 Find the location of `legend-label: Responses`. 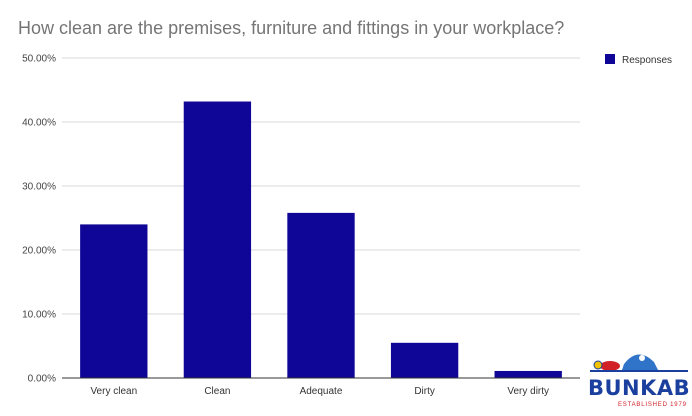

legend-label: Responses is located at coordinates (647, 60).